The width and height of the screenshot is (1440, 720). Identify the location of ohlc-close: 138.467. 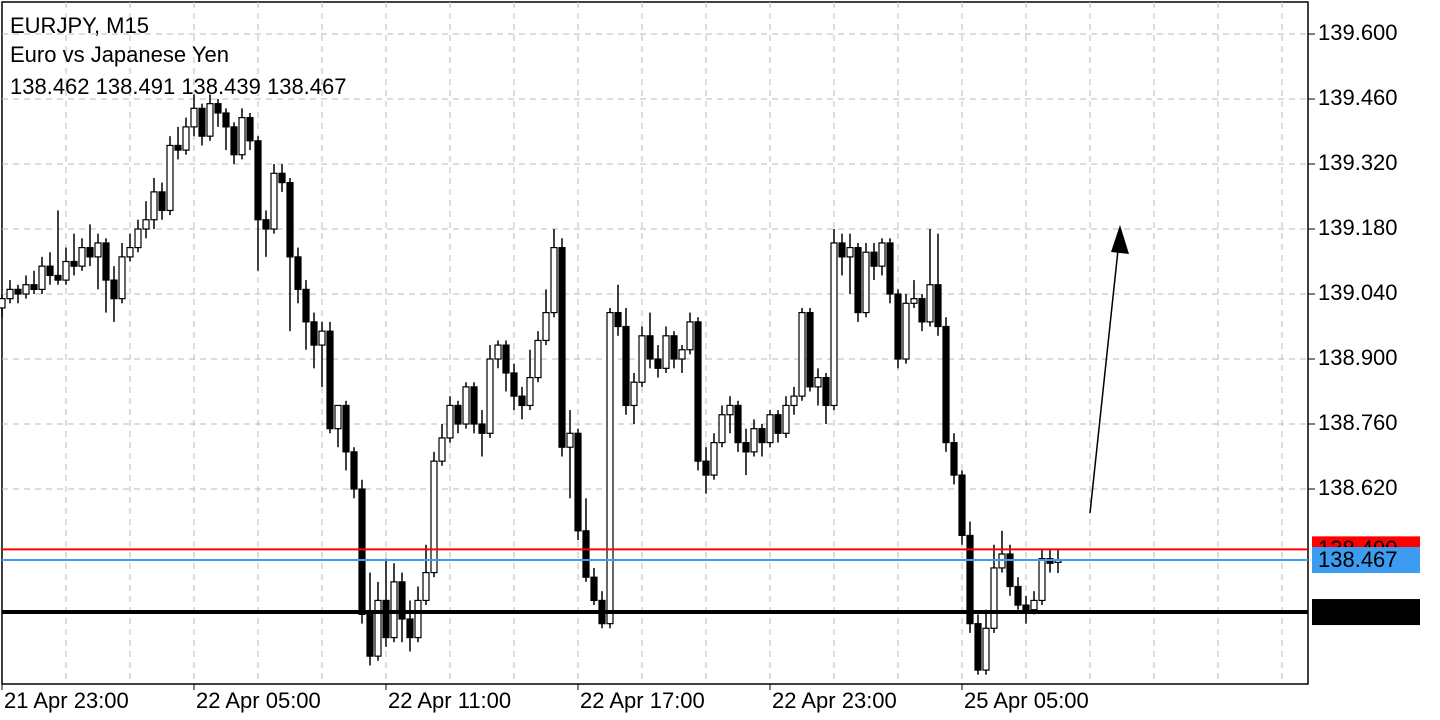
(307, 86).